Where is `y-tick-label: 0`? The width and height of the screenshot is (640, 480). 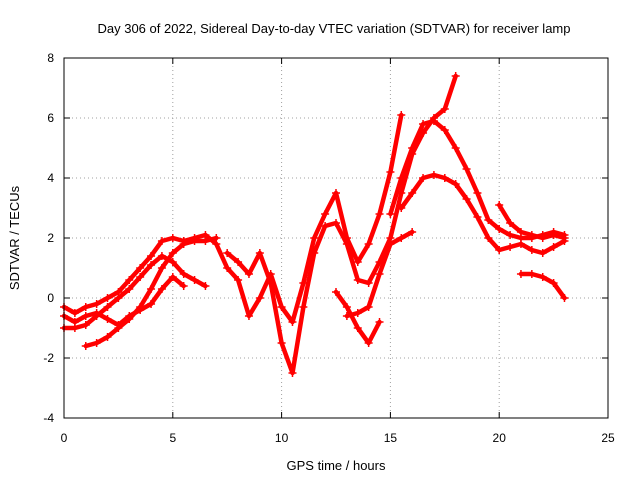 y-tick-label: 0 is located at coordinates (50, 298).